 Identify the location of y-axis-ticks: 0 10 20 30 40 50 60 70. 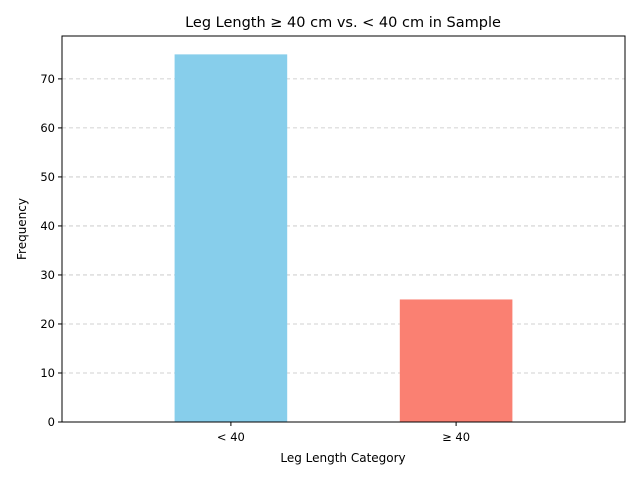
(51, 250).